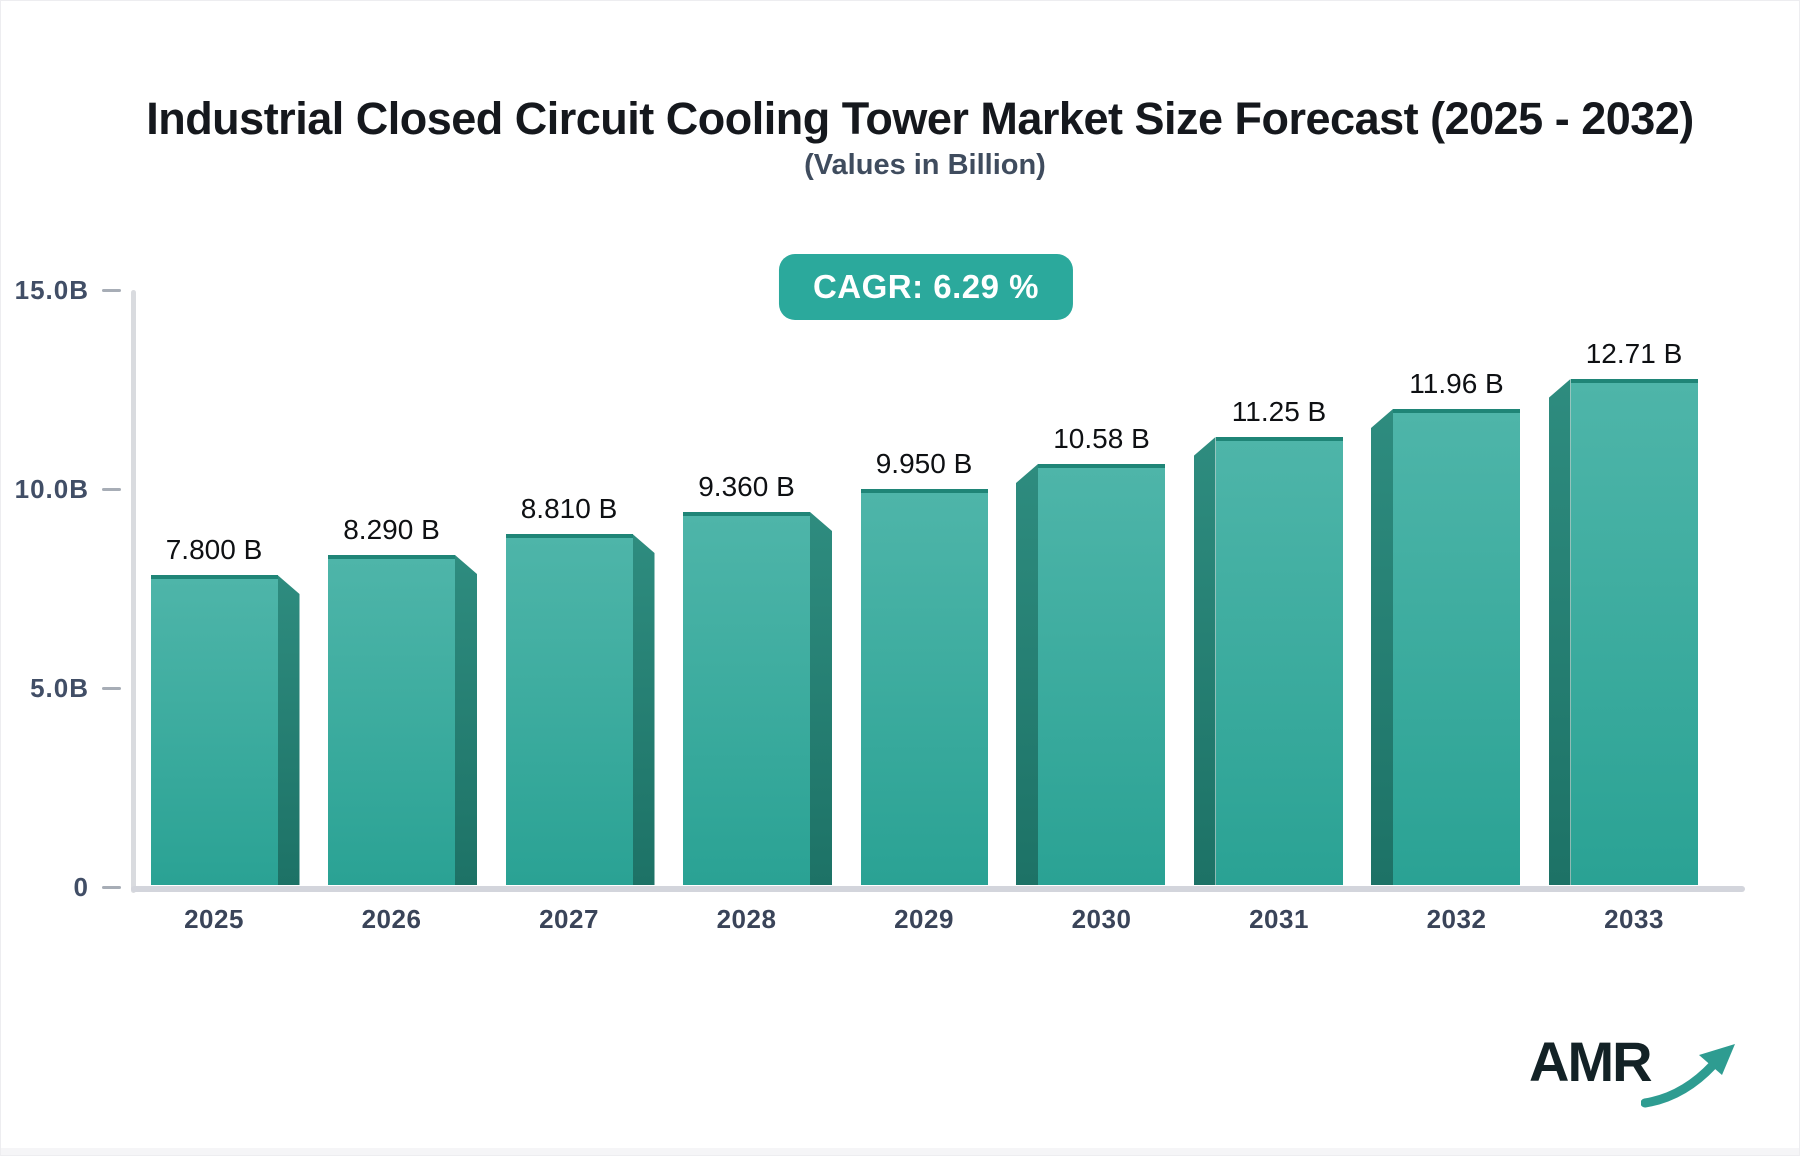 This screenshot has height=1156, width=1800. I want to click on y-axis-label: 15.0B, so click(51, 290).